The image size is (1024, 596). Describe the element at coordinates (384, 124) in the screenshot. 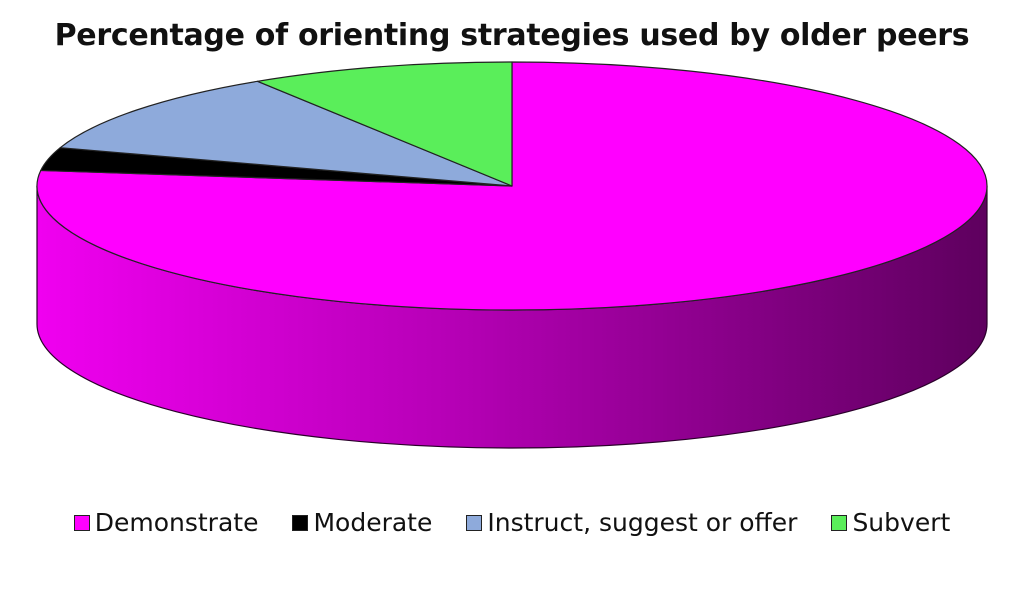

I see `pie-slice-subvert` at that location.